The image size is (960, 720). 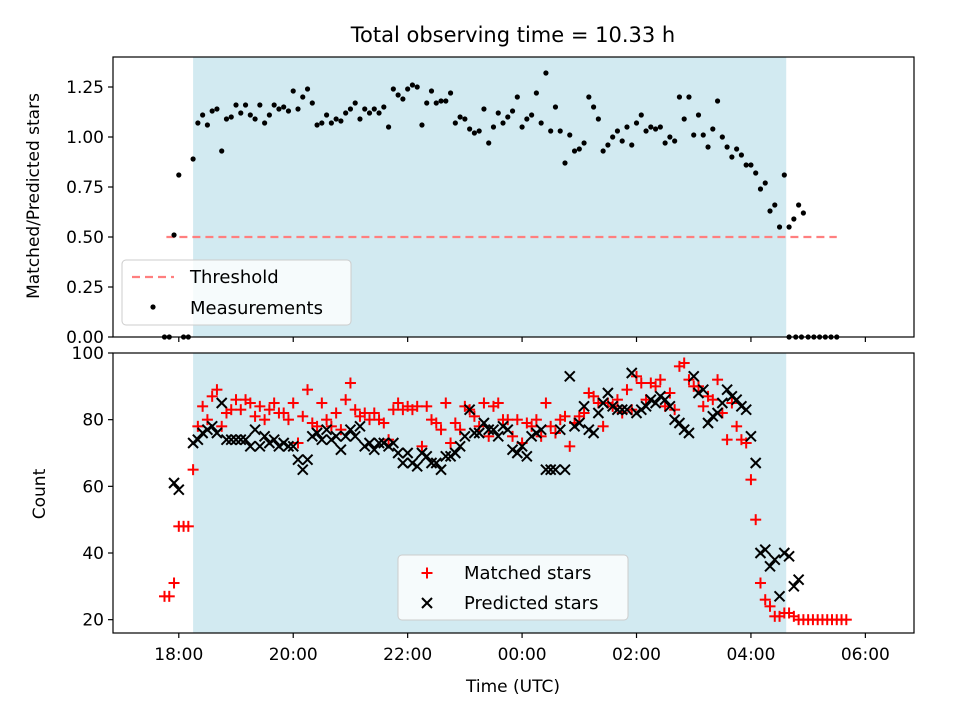 What do you see at coordinates (531, 603) in the screenshot?
I see `legend-predicted-label: Predicted stars` at bounding box center [531, 603].